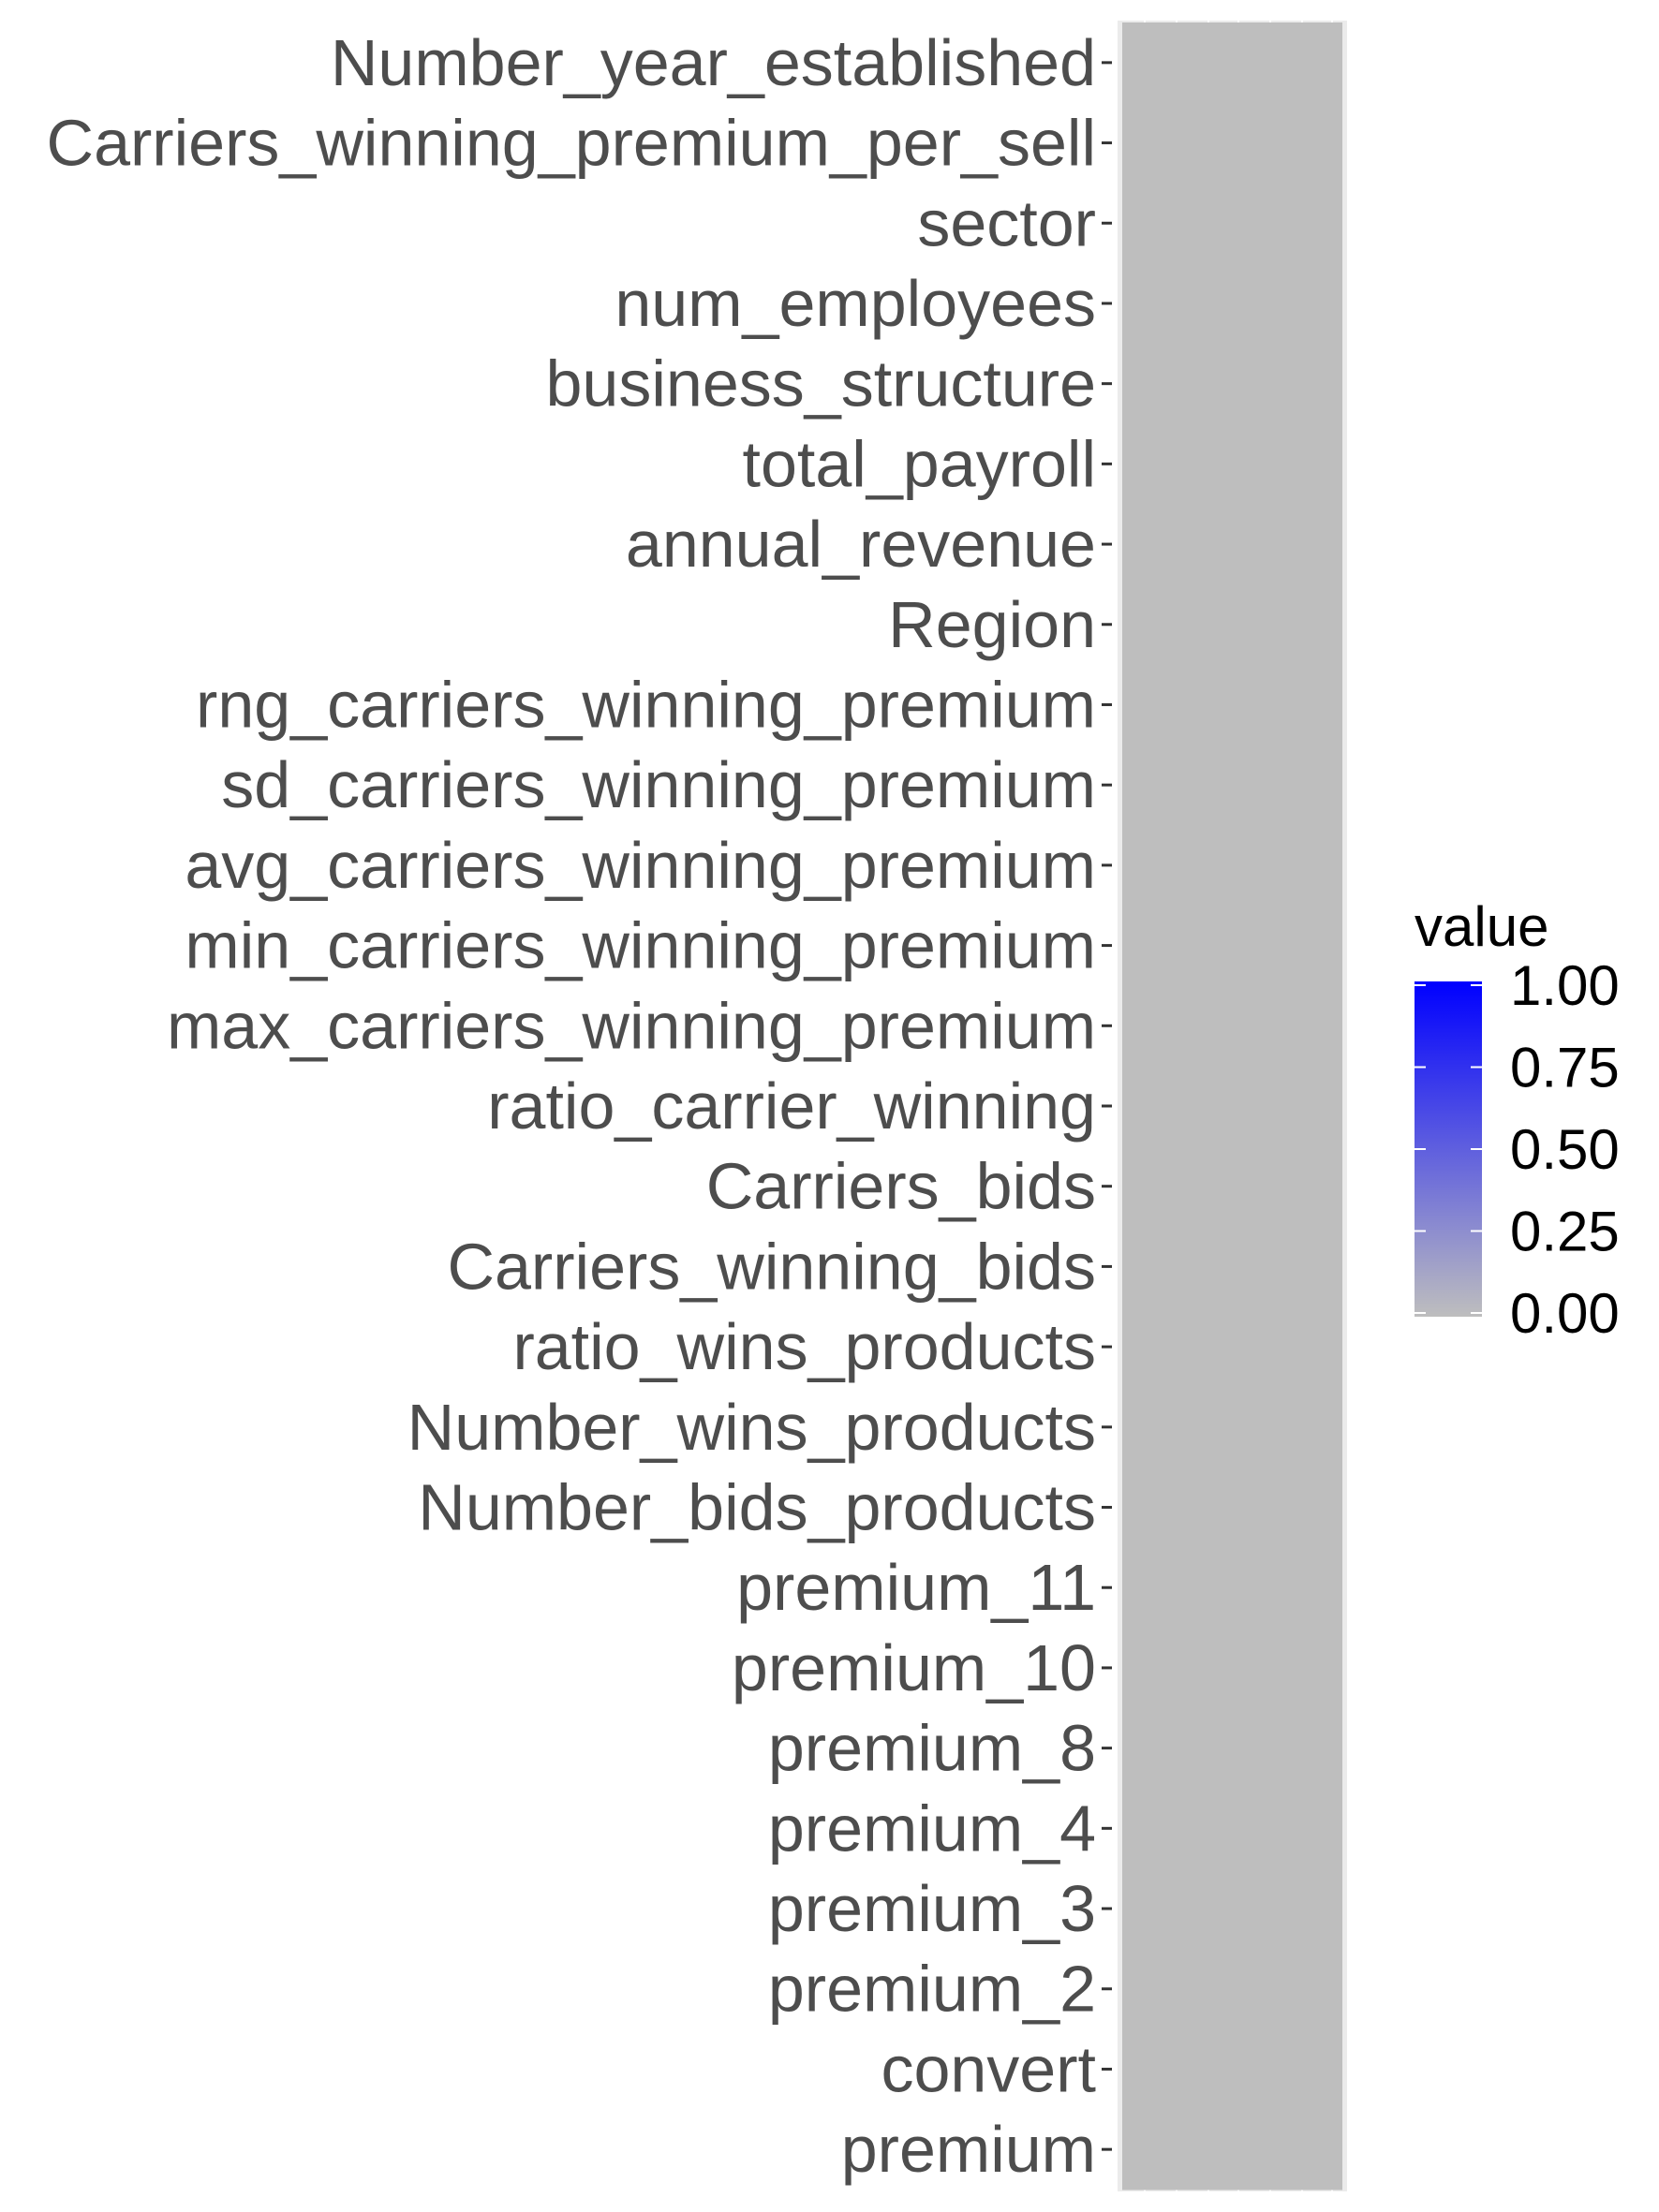 The image size is (1659, 2212). I want to click on y-tick-label: convert, so click(989, 2069).